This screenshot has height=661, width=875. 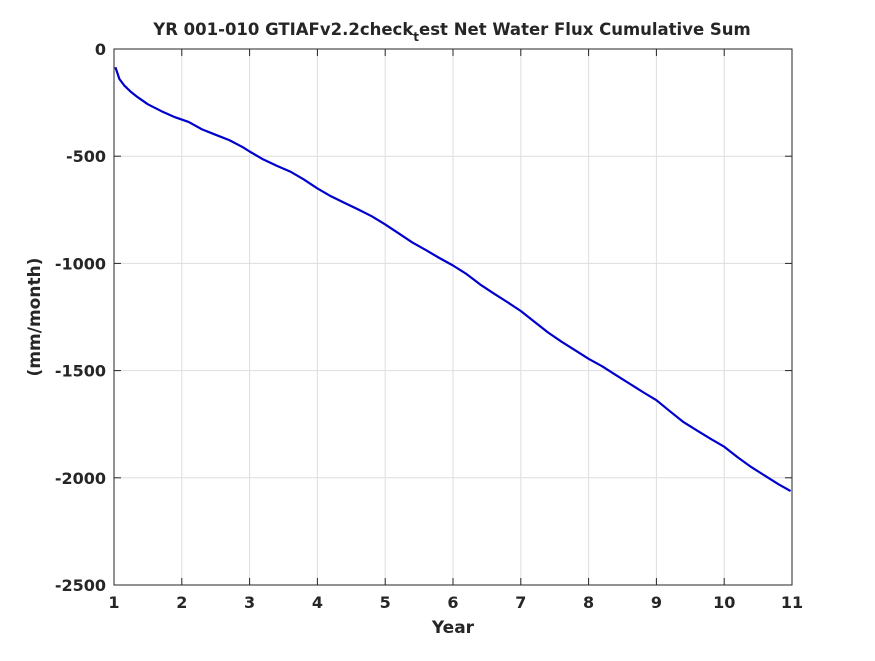 I want to click on chart-title-prefix: YR 001-010 GTIAFv2.2check, so click(x=283, y=29).